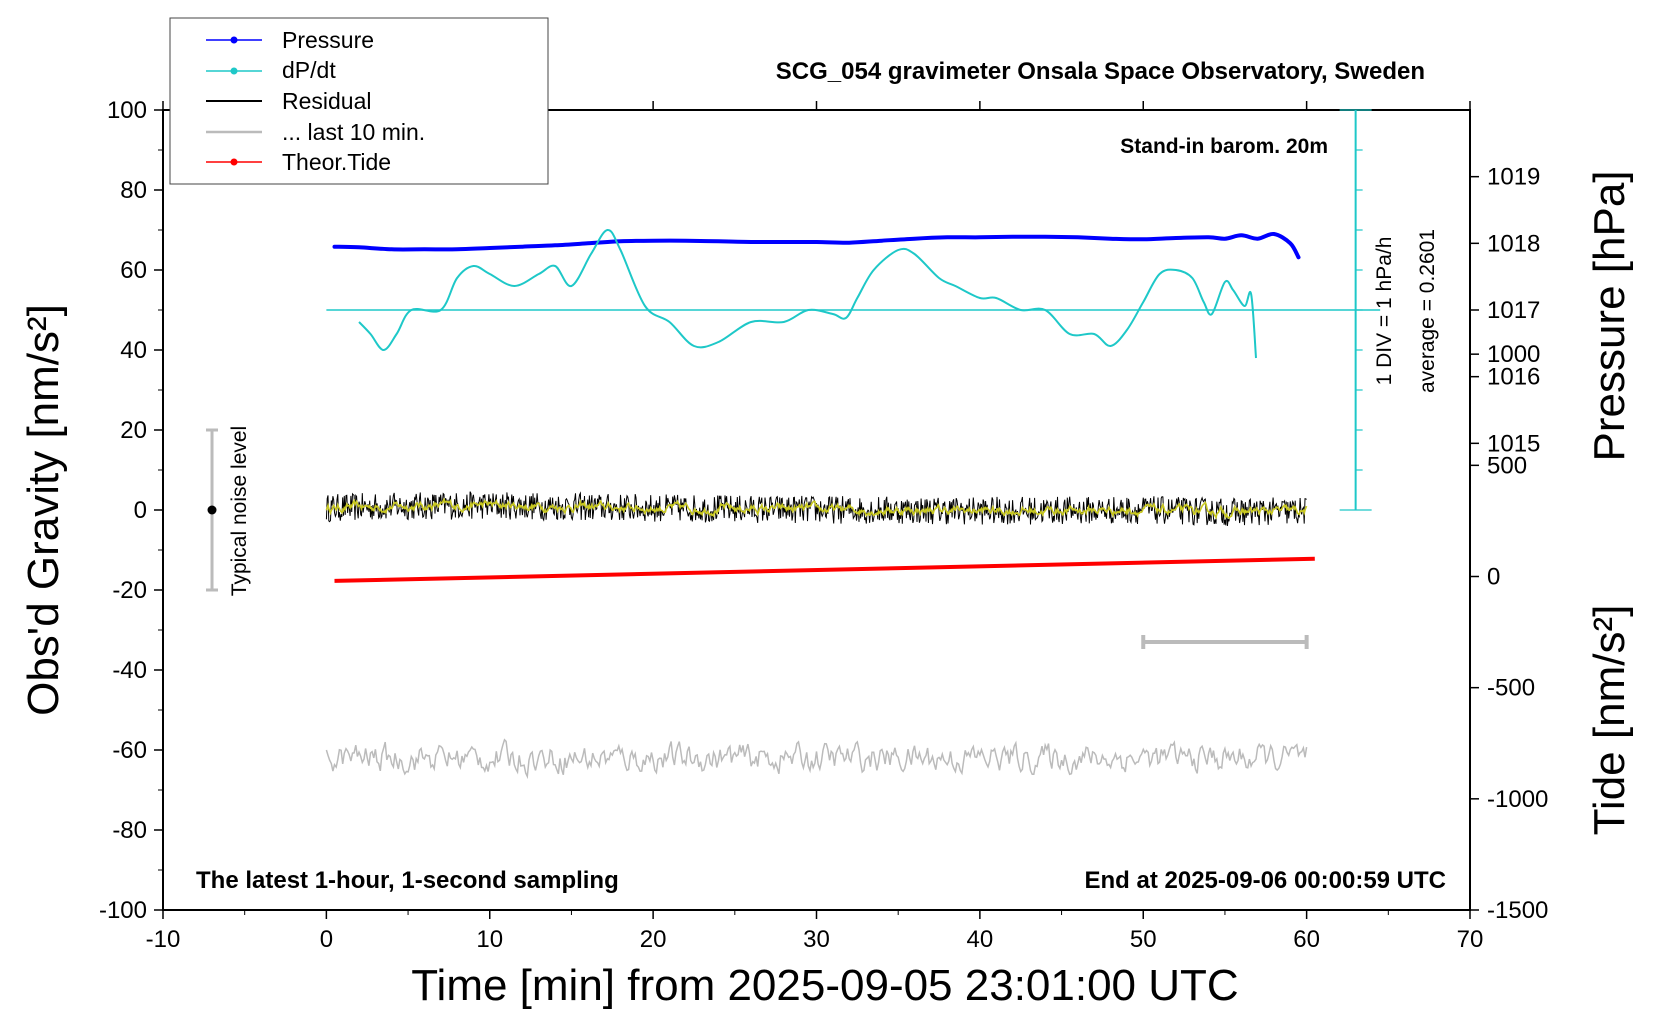 This screenshot has width=1660, height=1020. Describe the element at coordinates (1513, 310) in the screenshot. I see `pressure-tick-label: 1017` at that location.